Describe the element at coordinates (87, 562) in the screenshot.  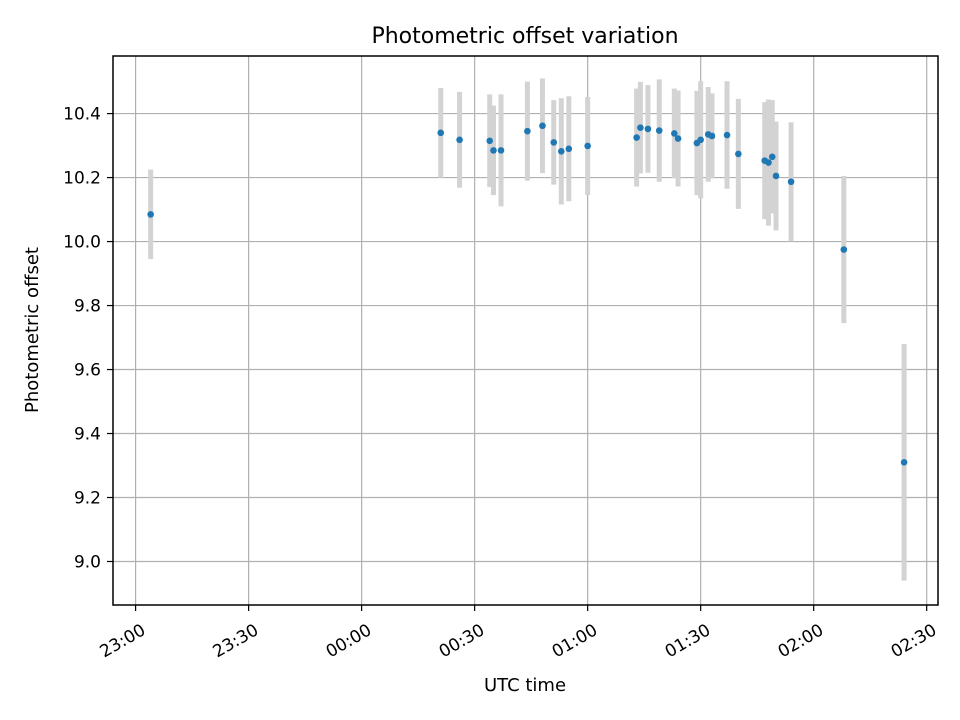
I see `y-tick-label: 9.0` at that location.